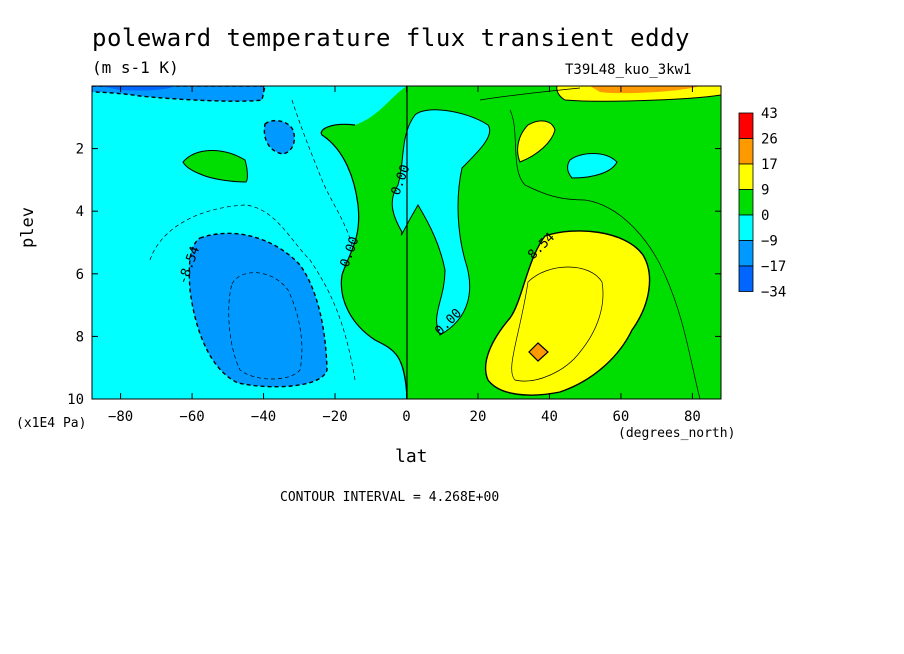 Image resolution: width=904 pixels, height=654 pixels. What do you see at coordinates (549, 417) in the screenshot?
I see `x-tick-label: 40` at bounding box center [549, 417].